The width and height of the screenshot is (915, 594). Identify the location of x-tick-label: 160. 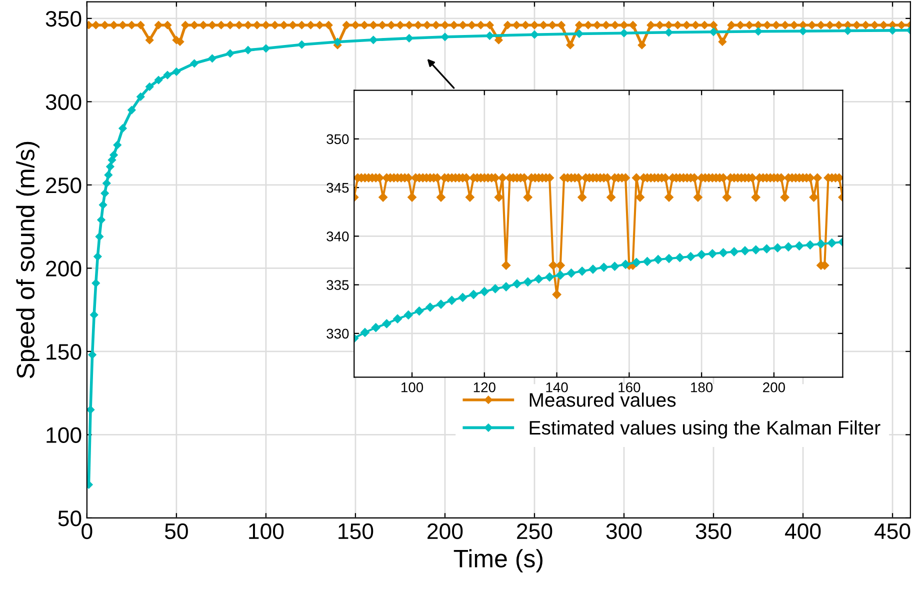
(629, 387).